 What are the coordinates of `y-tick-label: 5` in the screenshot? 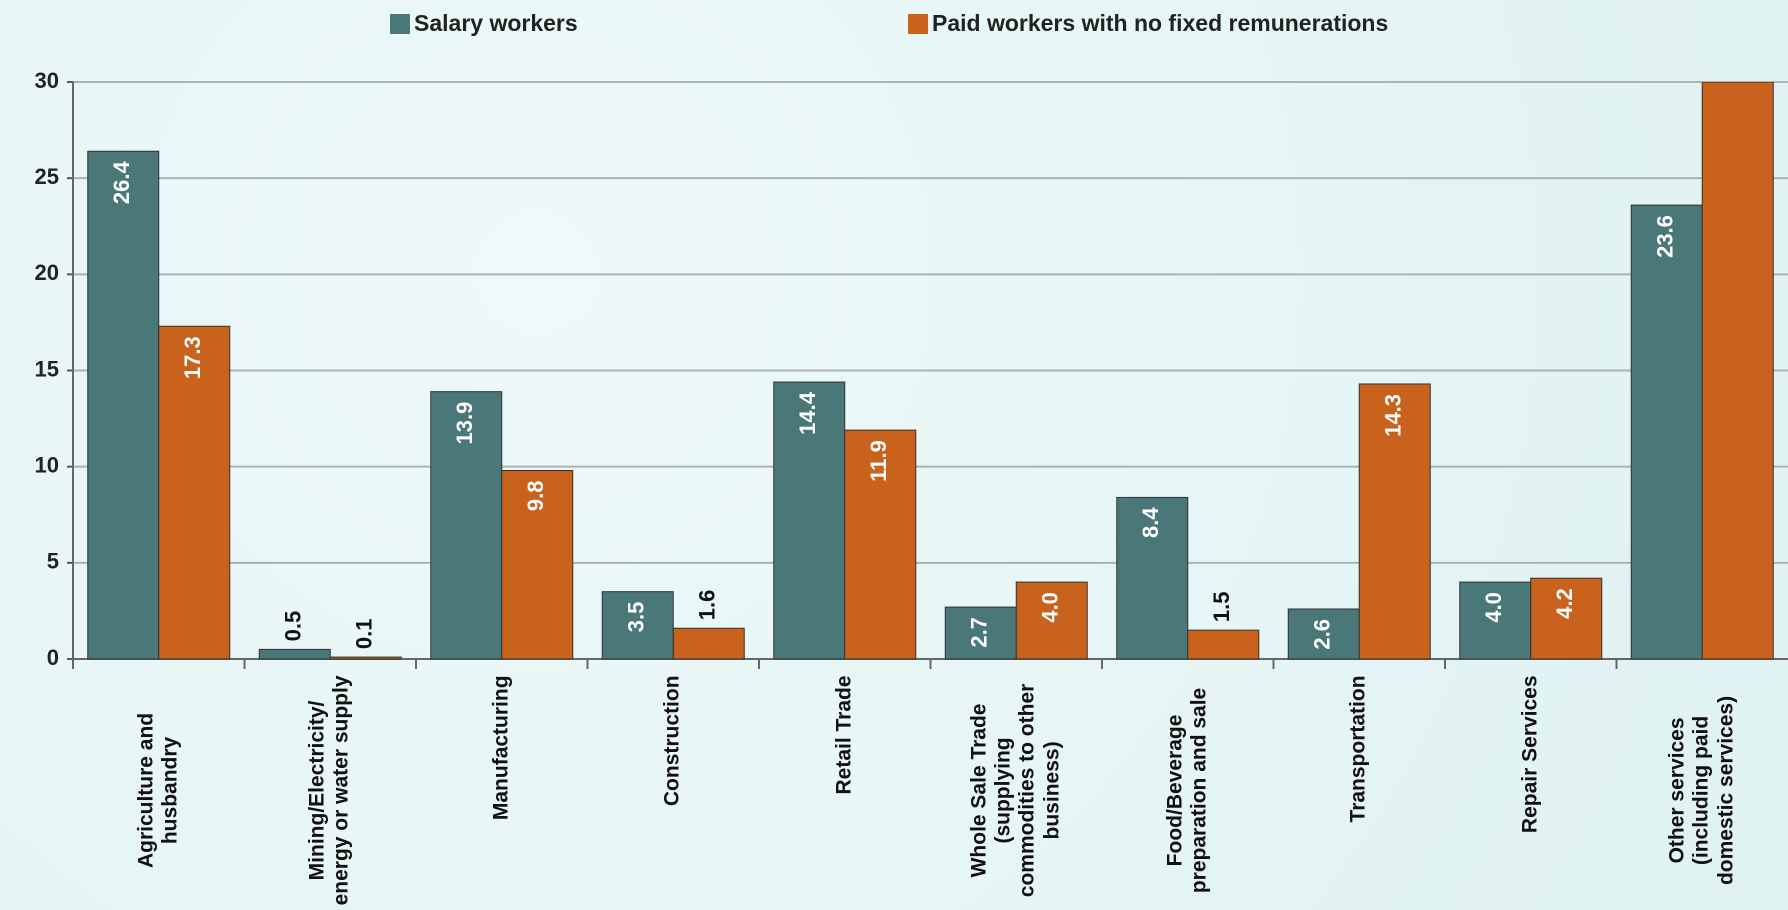 It's located at (53, 561).